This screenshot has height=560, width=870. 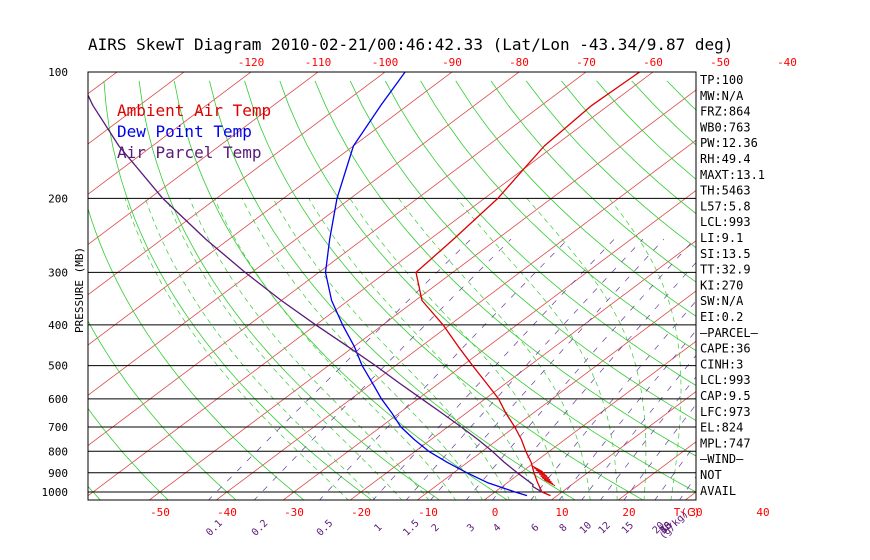 What do you see at coordinates (687, 512) in the screenshot?
I see `x-axis-unit-label: T(C)` at bounding box center [687, 512].